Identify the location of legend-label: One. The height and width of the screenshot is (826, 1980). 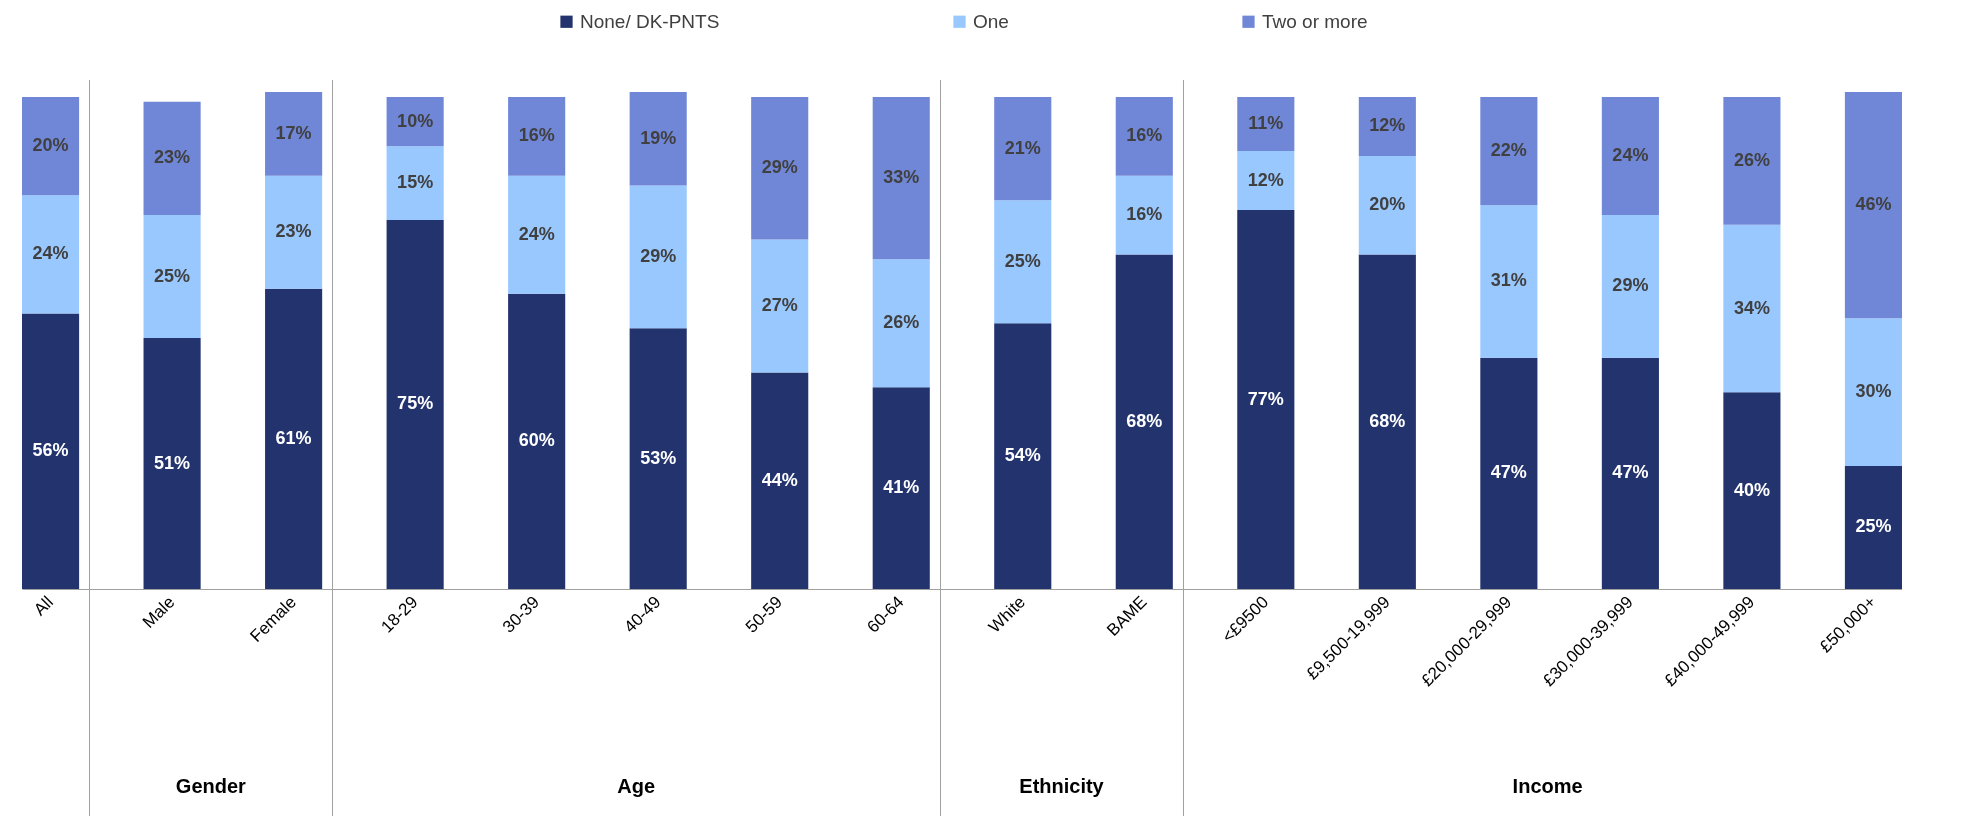
(991, 21).